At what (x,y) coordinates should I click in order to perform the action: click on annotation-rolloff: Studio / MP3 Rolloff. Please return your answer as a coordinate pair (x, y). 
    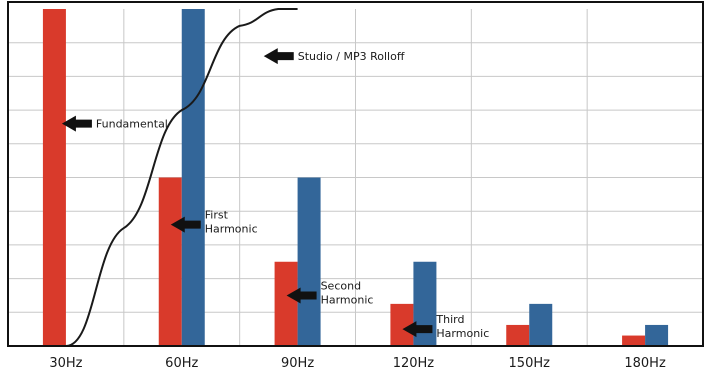
    Looking at the image, I should click on (334, 56).